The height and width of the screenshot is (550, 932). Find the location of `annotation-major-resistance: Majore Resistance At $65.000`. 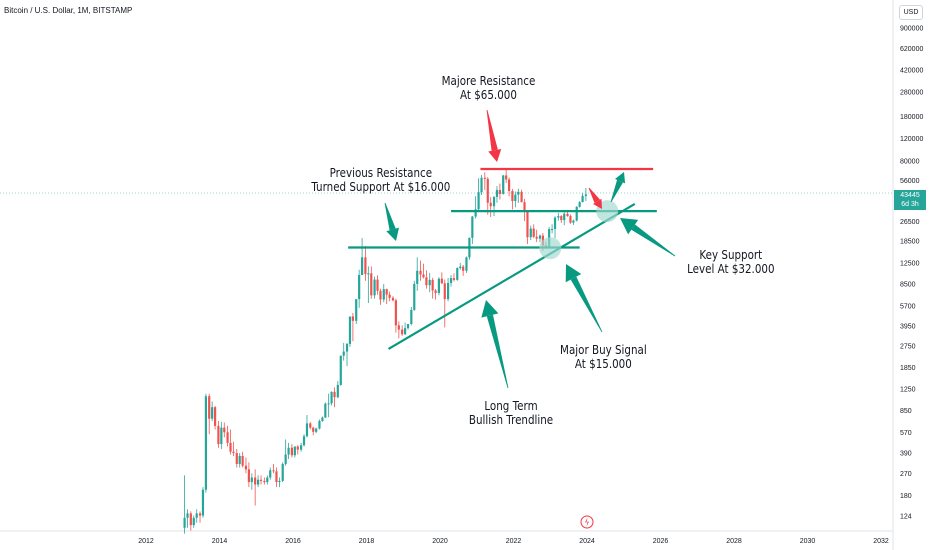

annotation-major-resistance: Majore Resistance At $65.000 is located at coordinates (489, 88).